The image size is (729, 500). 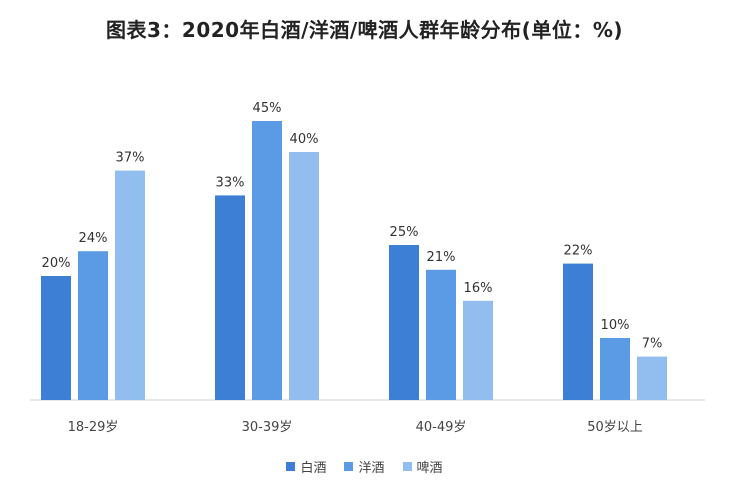 What do you see at coordinates (441, 257) in the screenshot?
I see `data-label-洋酒-40-49岁: 21%` at bounding box center [441, 257].